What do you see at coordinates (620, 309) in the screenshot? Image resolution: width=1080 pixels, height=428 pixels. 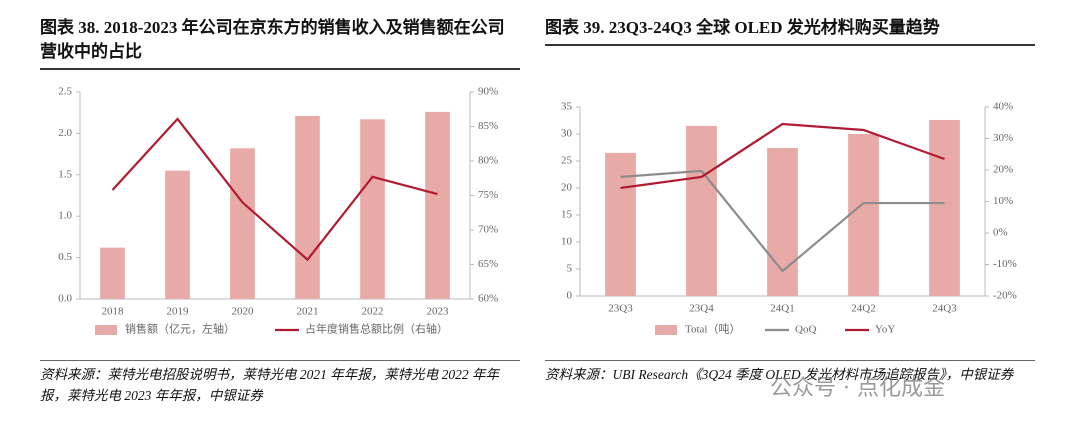 I see `x-tick-label: 23Q3` at bounding box center [620, 309].